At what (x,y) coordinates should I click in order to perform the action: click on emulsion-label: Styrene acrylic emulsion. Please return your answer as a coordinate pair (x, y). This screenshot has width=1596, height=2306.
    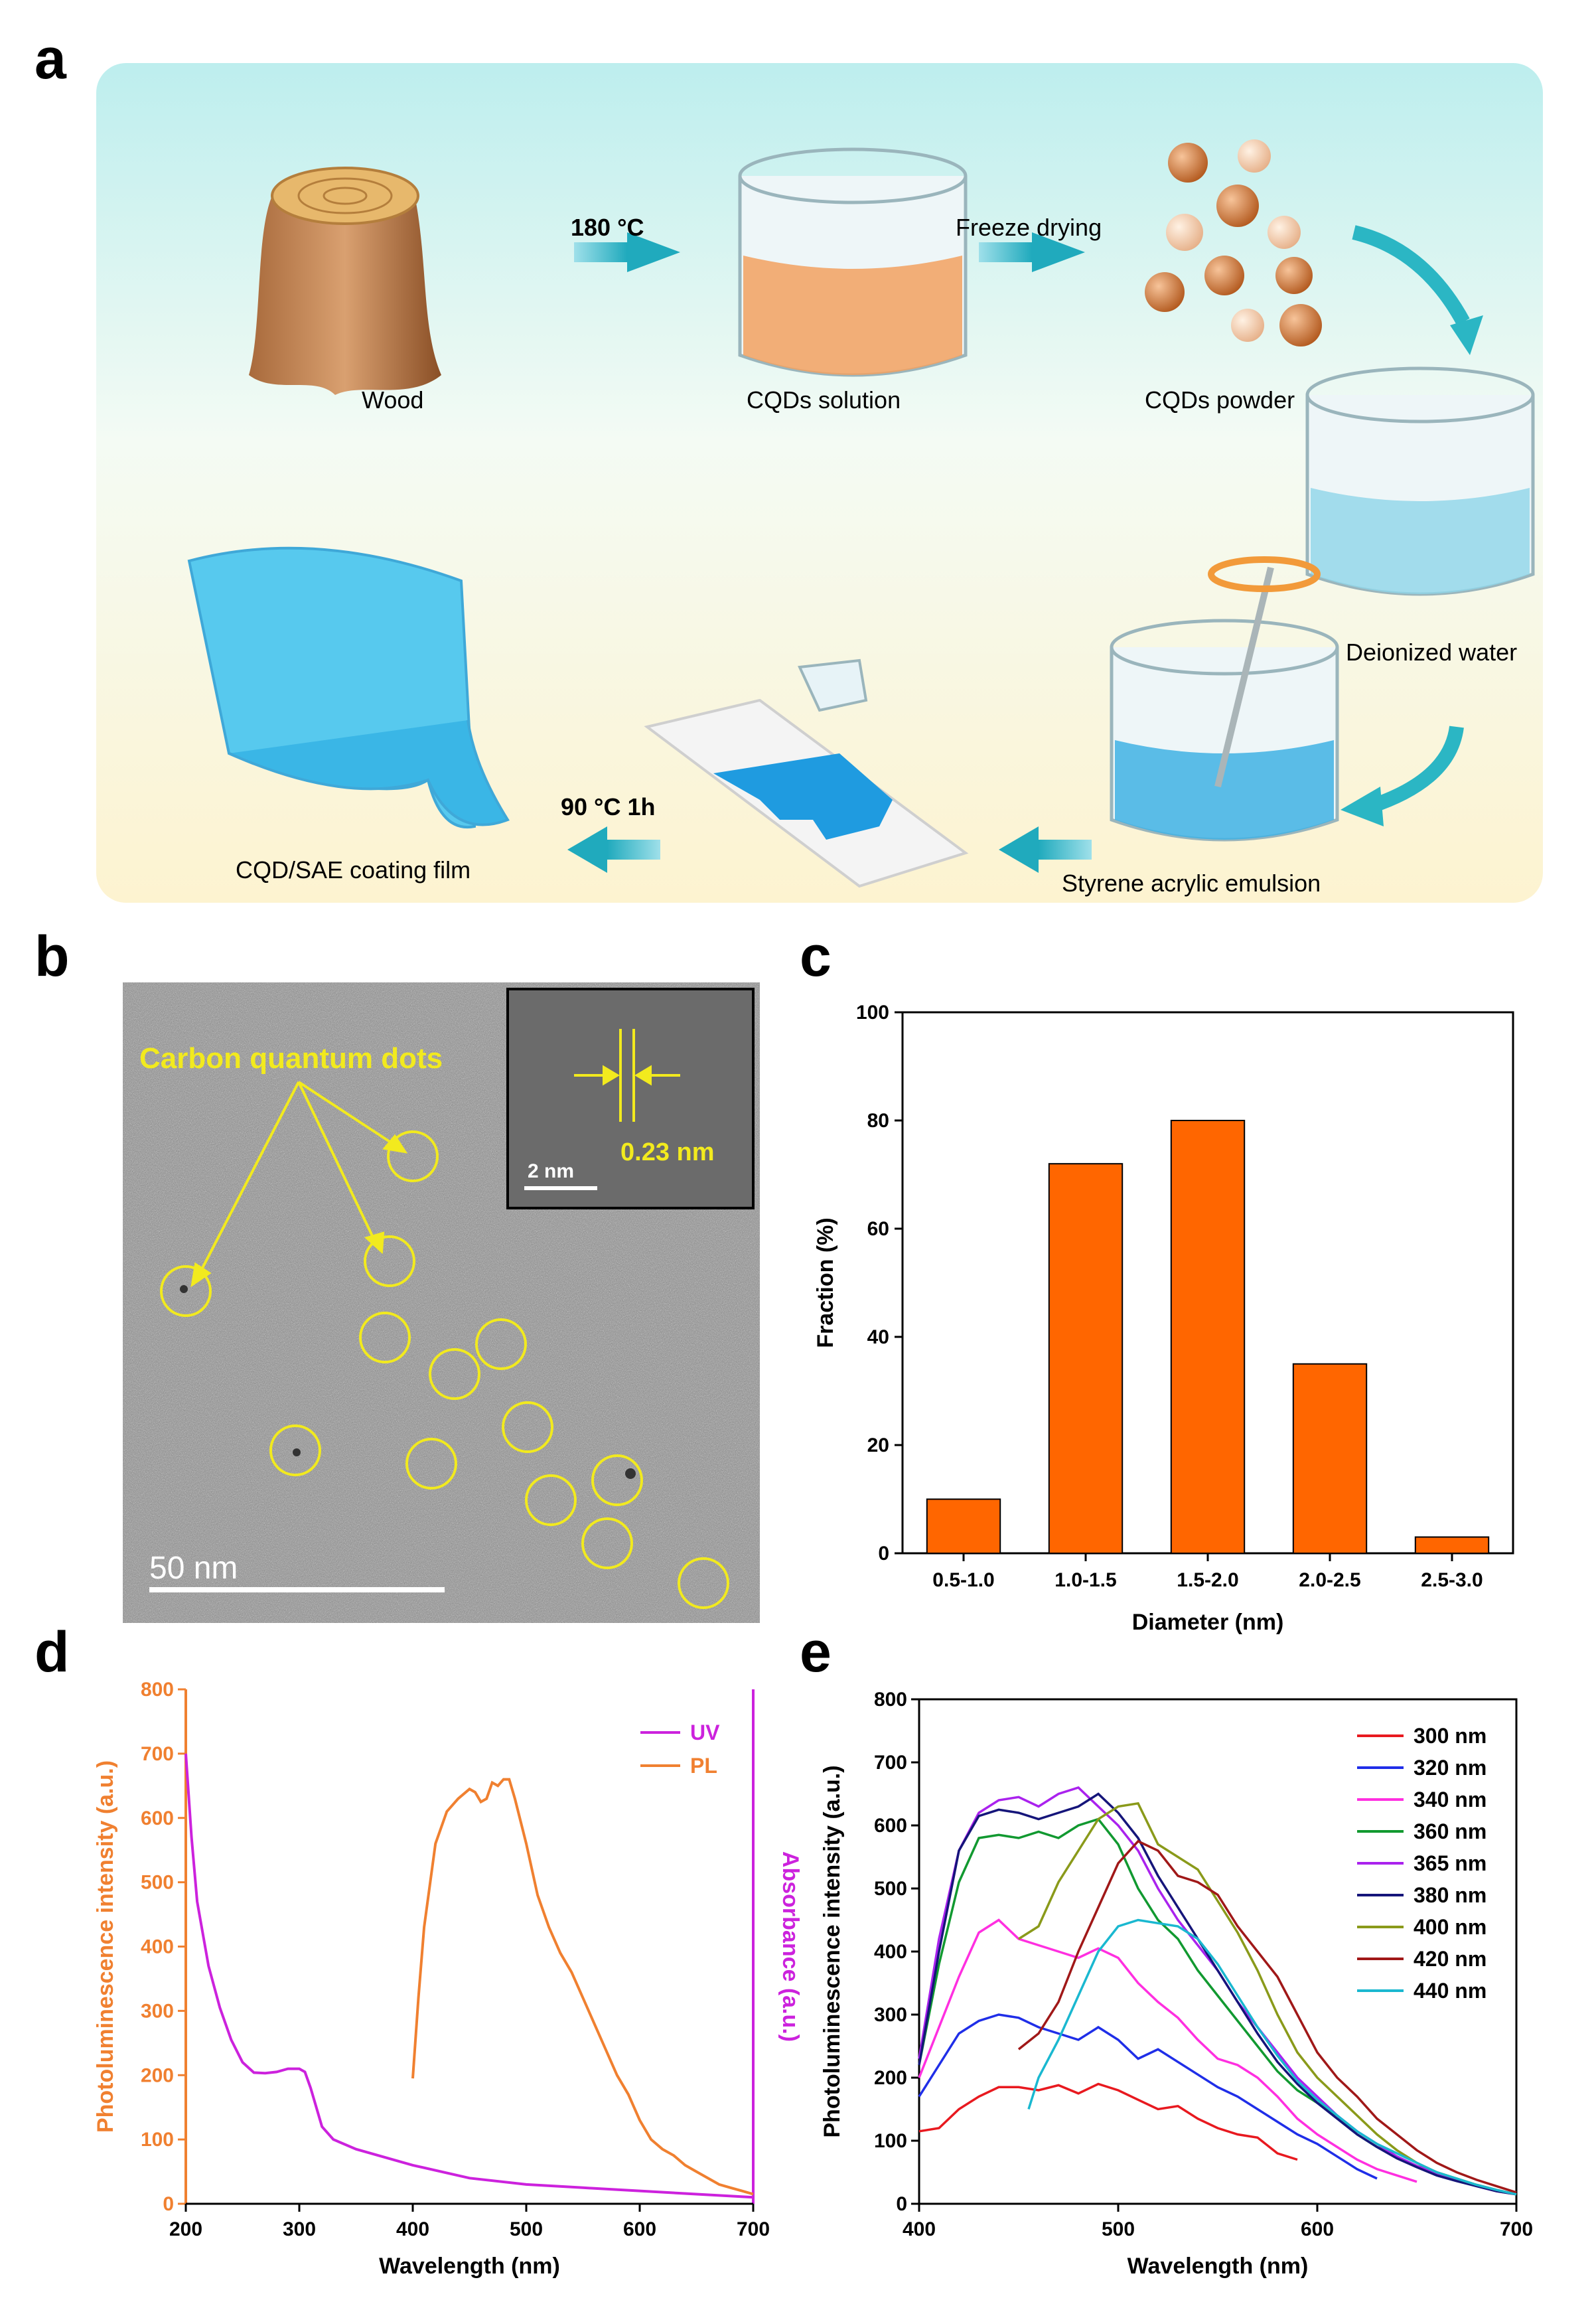
    Looking at the image, I should click on (1192, 884).